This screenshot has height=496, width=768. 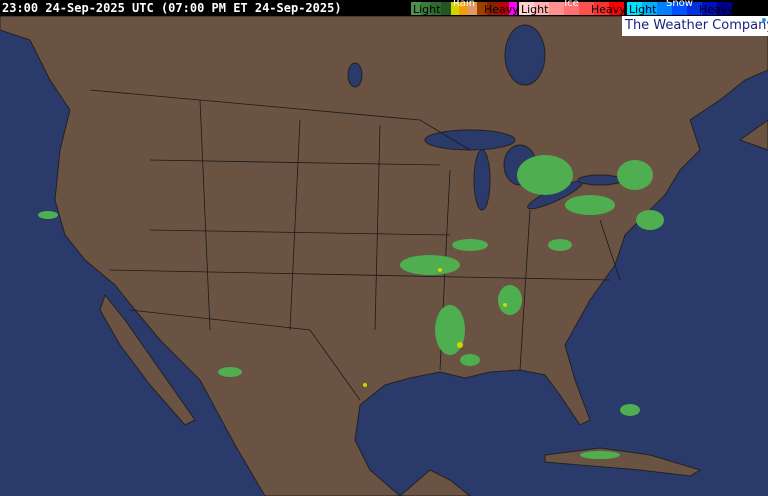 I want to click on land-atlantic-canada, so click(x=753, y=135).